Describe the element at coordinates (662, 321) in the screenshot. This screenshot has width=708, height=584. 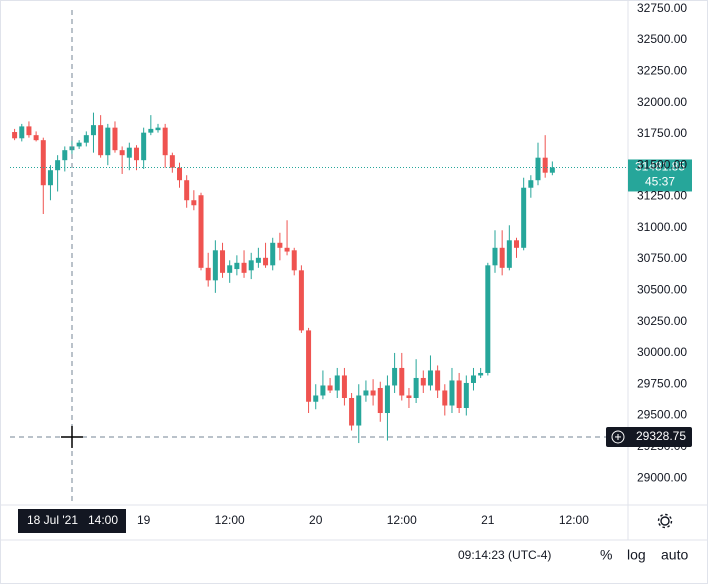
I see `y-tick-label: 30250.00` at that location.